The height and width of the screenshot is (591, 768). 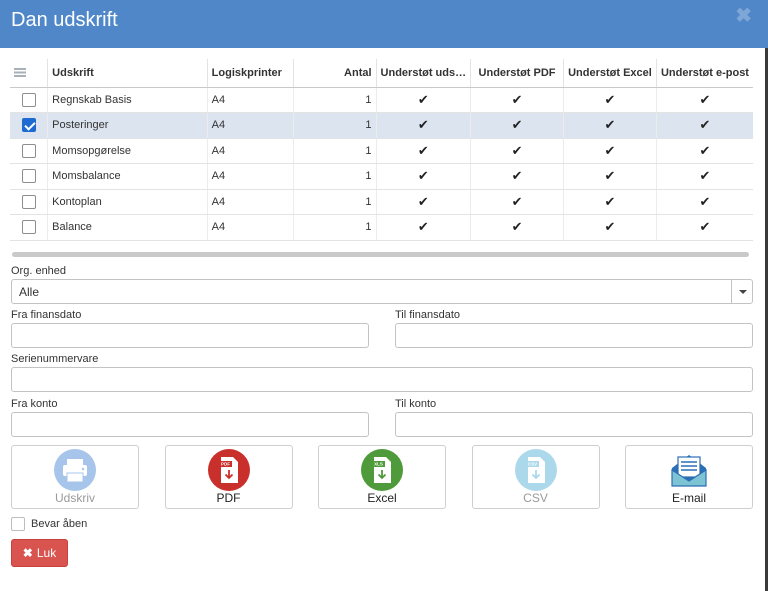 What do you see at coordinates (34, 404) in the screenshot?
I see `fra-konto-label: Fra konto` at bounding box center [34, 404].